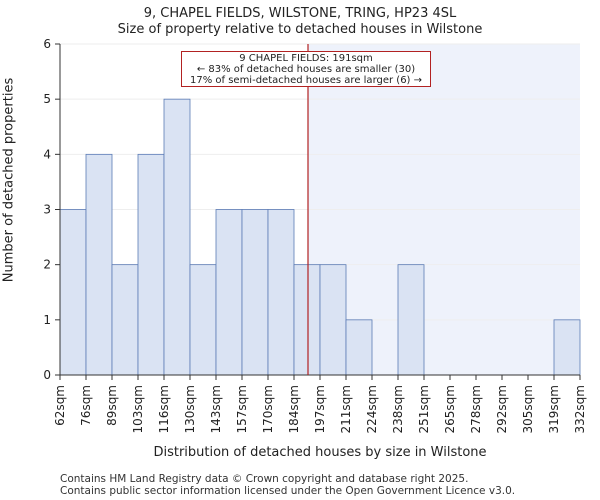  What do you see at coordinates (268, 409) in the screenshot?
I see `x-tick-label: 170sqm` at bounding box center [268, 409].